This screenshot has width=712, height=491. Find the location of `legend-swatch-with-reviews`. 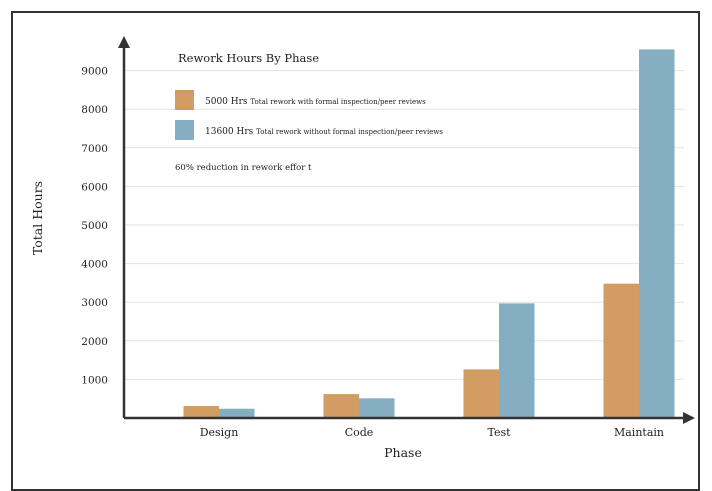

legend-swatch-with-reviews is located at coordinates (184, 100).